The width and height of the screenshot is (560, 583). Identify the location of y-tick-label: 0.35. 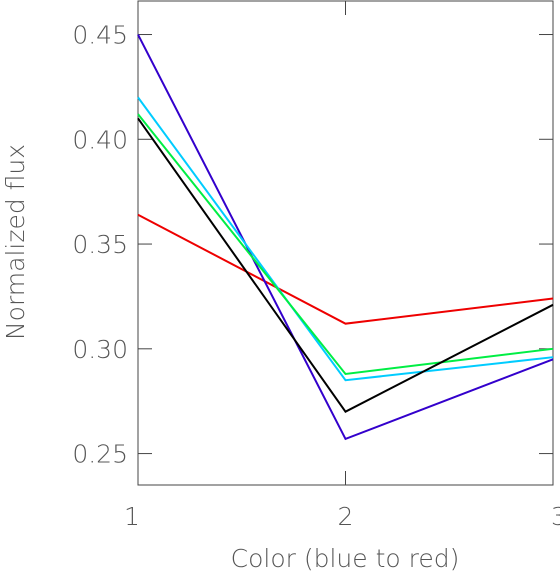
(100, 244).